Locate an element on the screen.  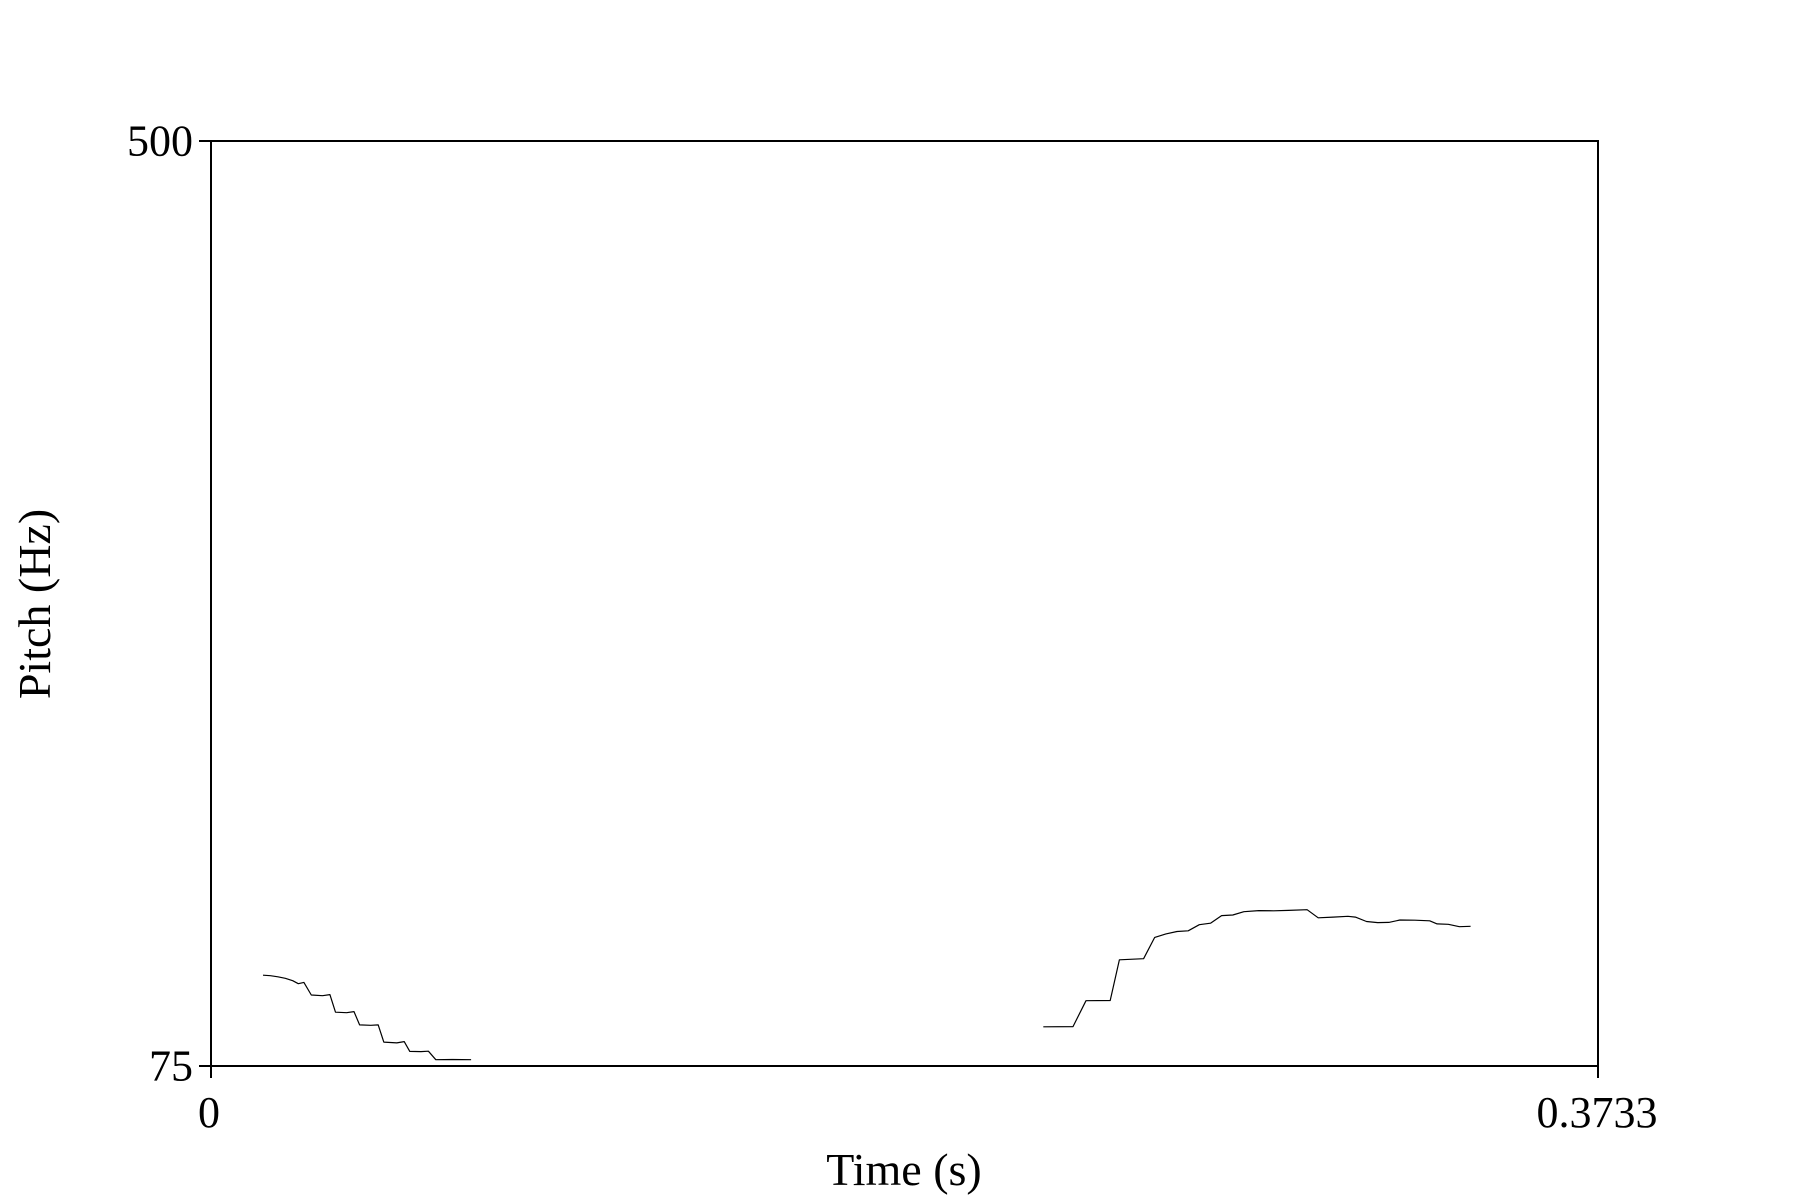
x-tick-label-right: 0.3733 is located at coordinates (1597, 1112).